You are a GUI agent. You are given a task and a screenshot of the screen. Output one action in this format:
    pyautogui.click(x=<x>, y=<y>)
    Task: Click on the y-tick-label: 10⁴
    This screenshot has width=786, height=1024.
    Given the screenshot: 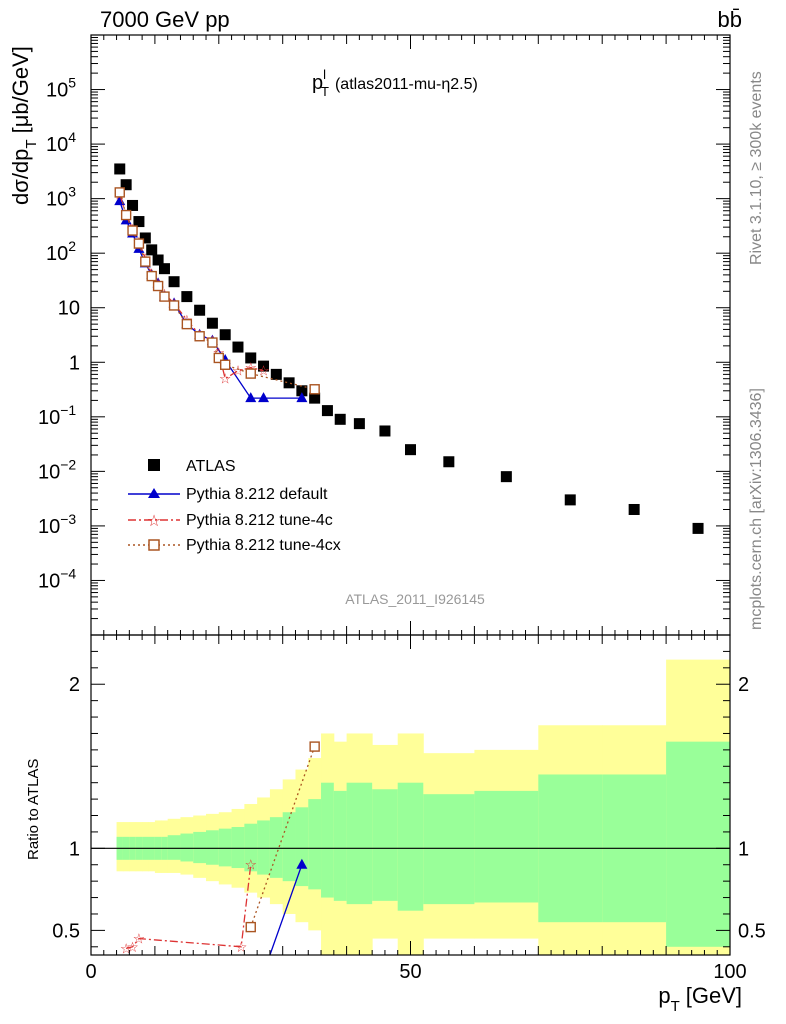 What is the action you would take?
    pyautogui.click(x=61, y=142)
    